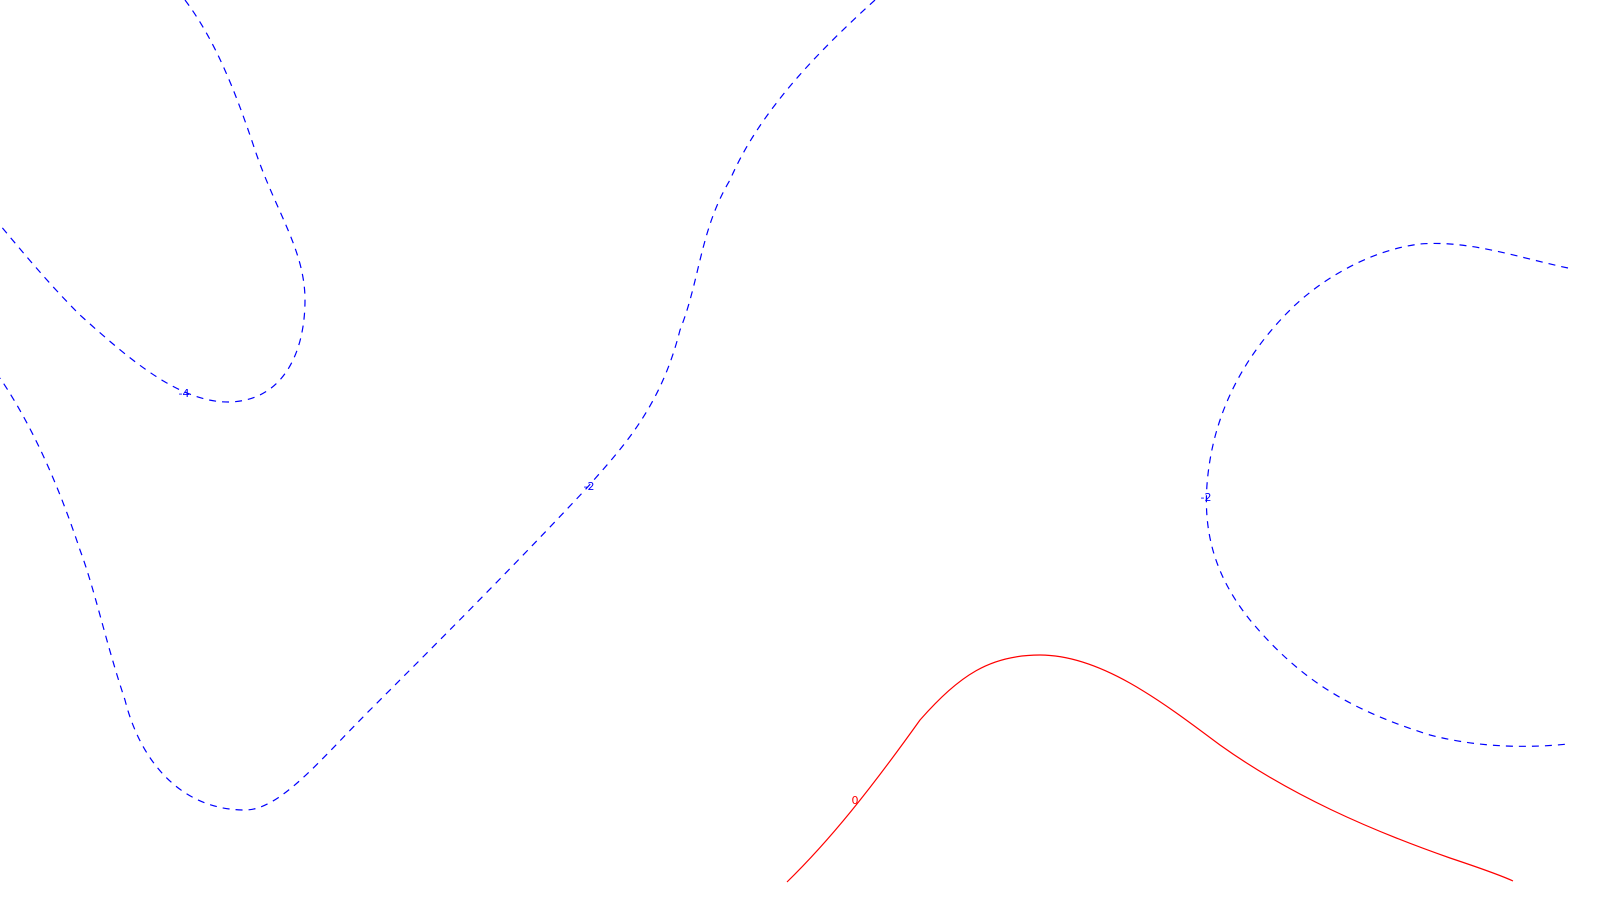 This screenshot has width=1600, height=900. What do you see at coordinates (589, 486) in the screenshot?
I see `contour-label-neg2-left: -2` at bounding box center [589, 486].